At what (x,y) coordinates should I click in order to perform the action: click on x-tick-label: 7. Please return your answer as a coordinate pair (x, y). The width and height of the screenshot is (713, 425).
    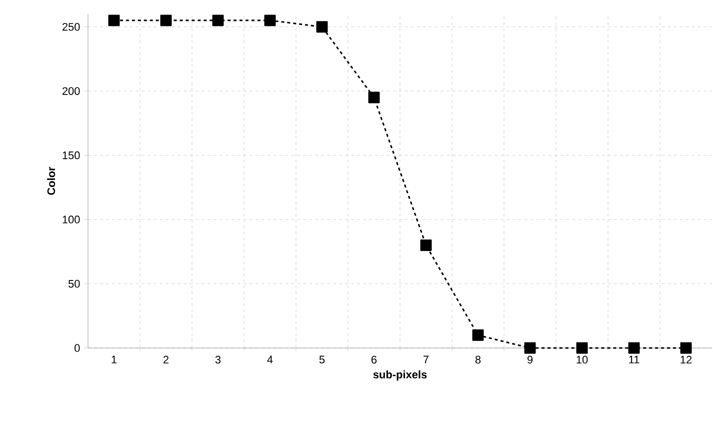
    Looking at the image, I should click on (426, 360).